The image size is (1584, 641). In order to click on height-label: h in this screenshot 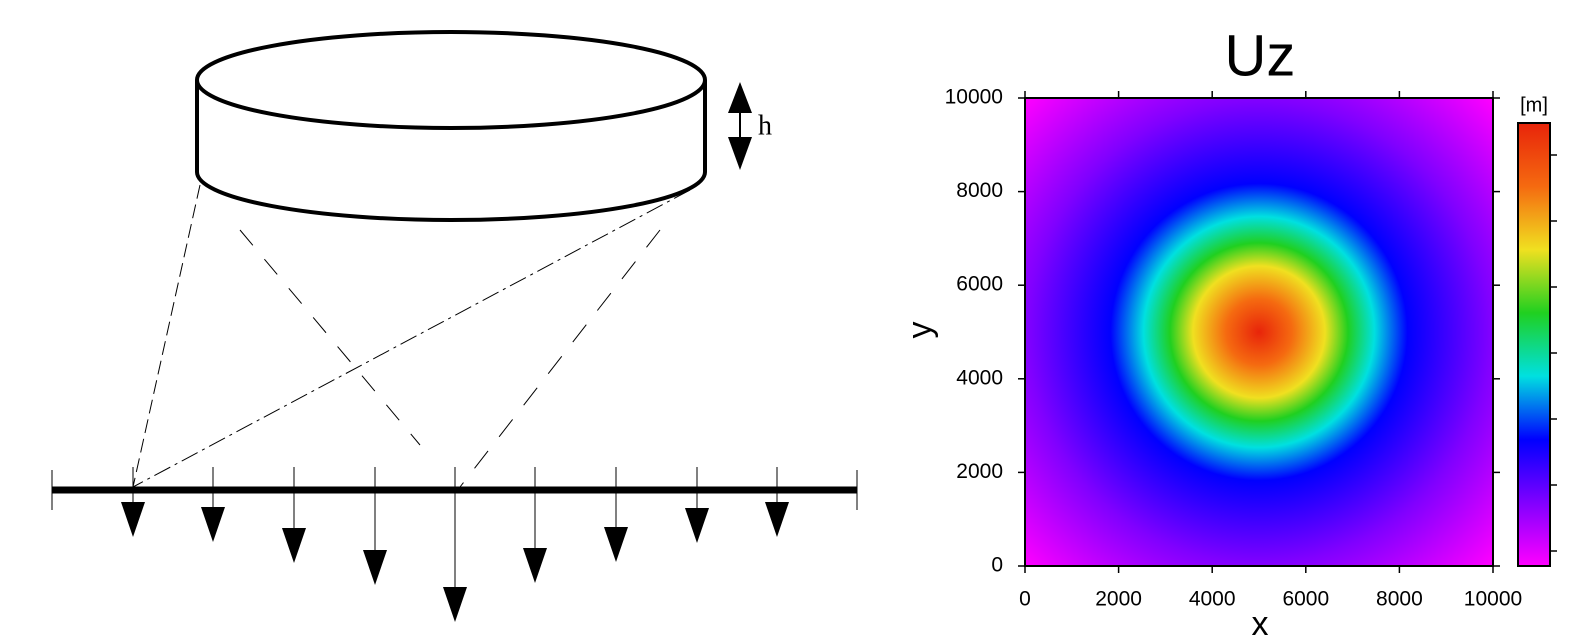, I will do `click(765, 125)`.